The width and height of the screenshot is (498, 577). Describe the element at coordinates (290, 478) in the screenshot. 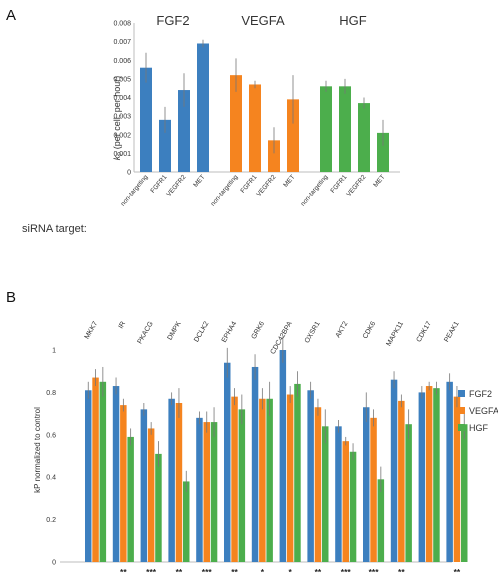

I see `chart-b-bar-vegfa-cdc42bpa` at that location.